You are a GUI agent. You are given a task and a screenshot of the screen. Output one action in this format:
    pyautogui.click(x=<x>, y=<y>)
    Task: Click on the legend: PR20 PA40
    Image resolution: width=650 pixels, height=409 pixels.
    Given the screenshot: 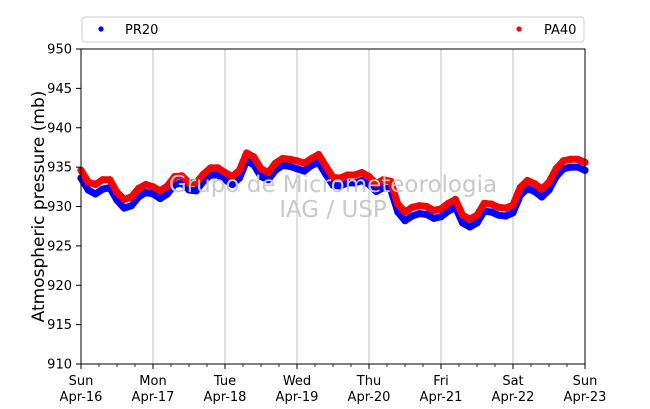 What is the action you would take?
    pyautogui.click(x=333, y=29)
    